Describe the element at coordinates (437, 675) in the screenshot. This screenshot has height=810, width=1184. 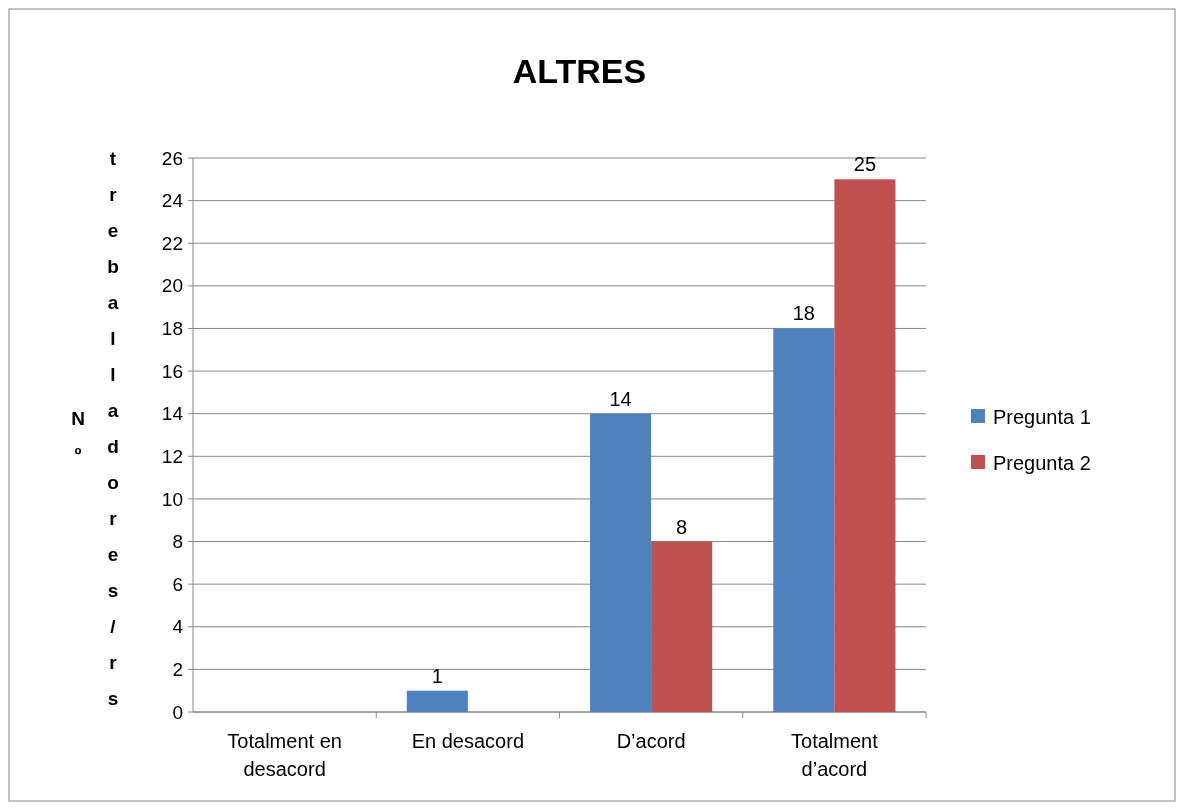
I see `data-label: 1` at that location.